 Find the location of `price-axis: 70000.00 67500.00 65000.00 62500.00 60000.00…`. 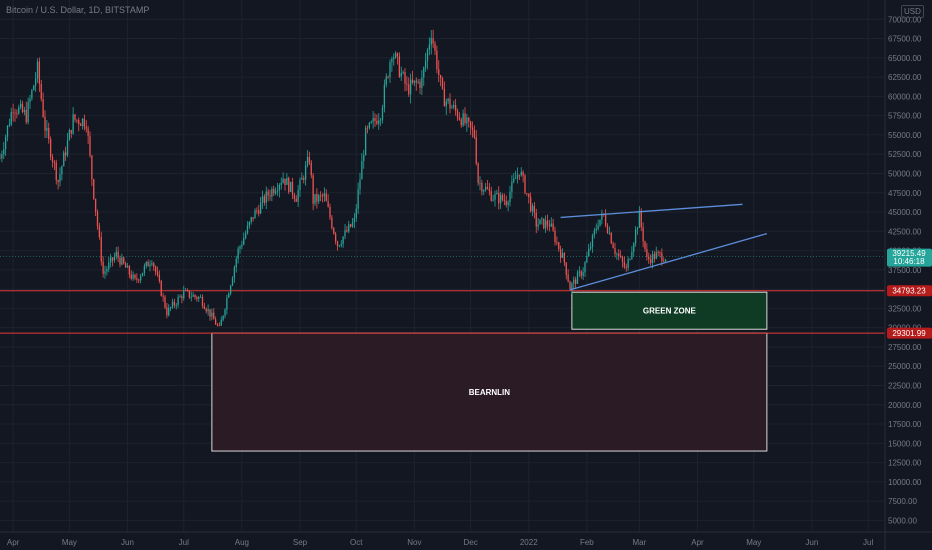

price-axis: 70000.00 67500.00 65000.00 62500.00 60000.00… is located at coordinates (903, 275).